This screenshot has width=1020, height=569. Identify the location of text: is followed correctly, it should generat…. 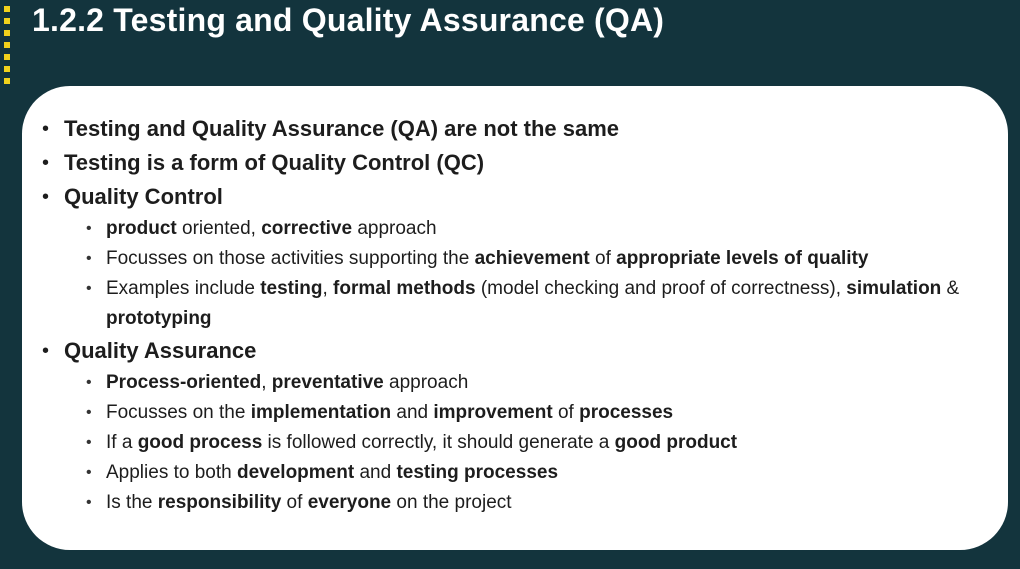
(438, 442).